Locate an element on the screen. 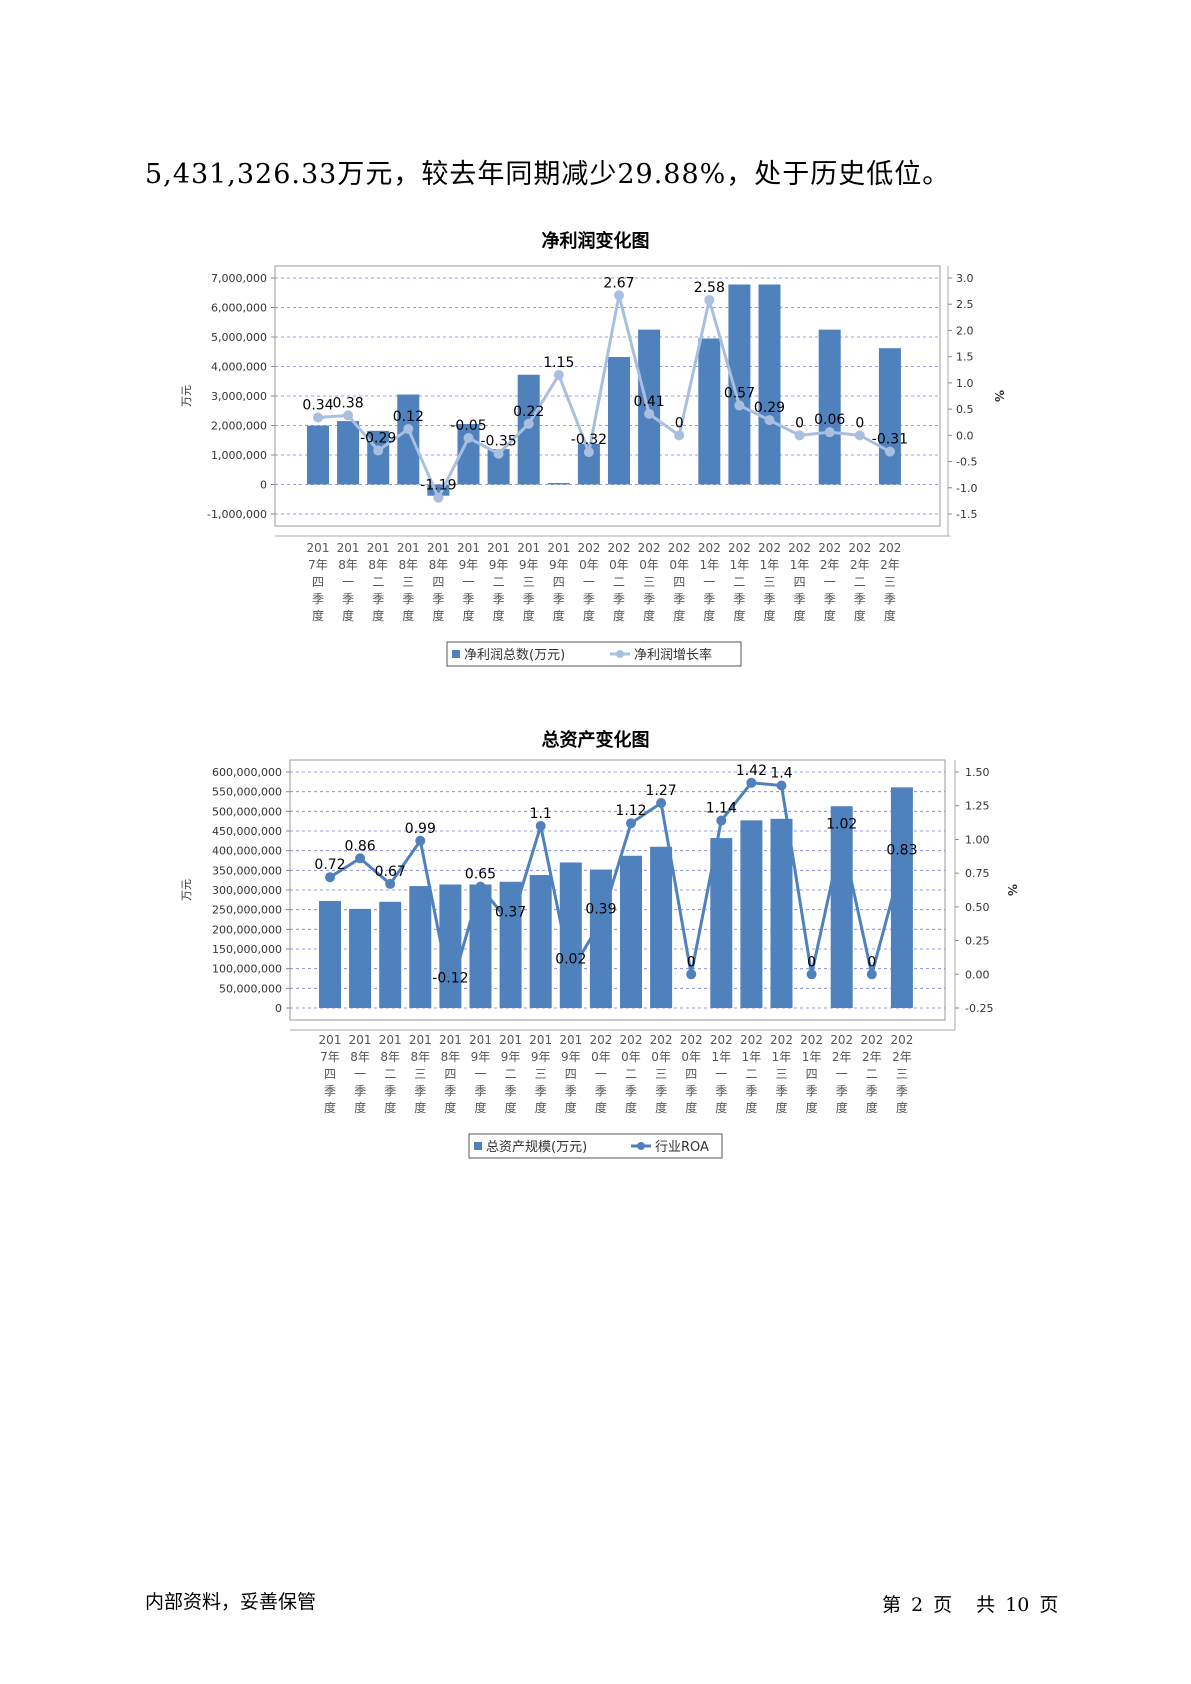 The width and height of the screenshot is (1191, 1684). y-tick-label: -1,000,000 is located at coordinates (237, 514).